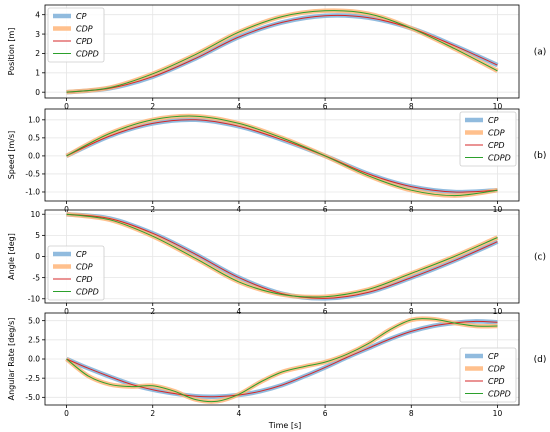  Describe the element at coordinates (540, 156) in the screenshot. I see `panel-tag: (b)` at that location.